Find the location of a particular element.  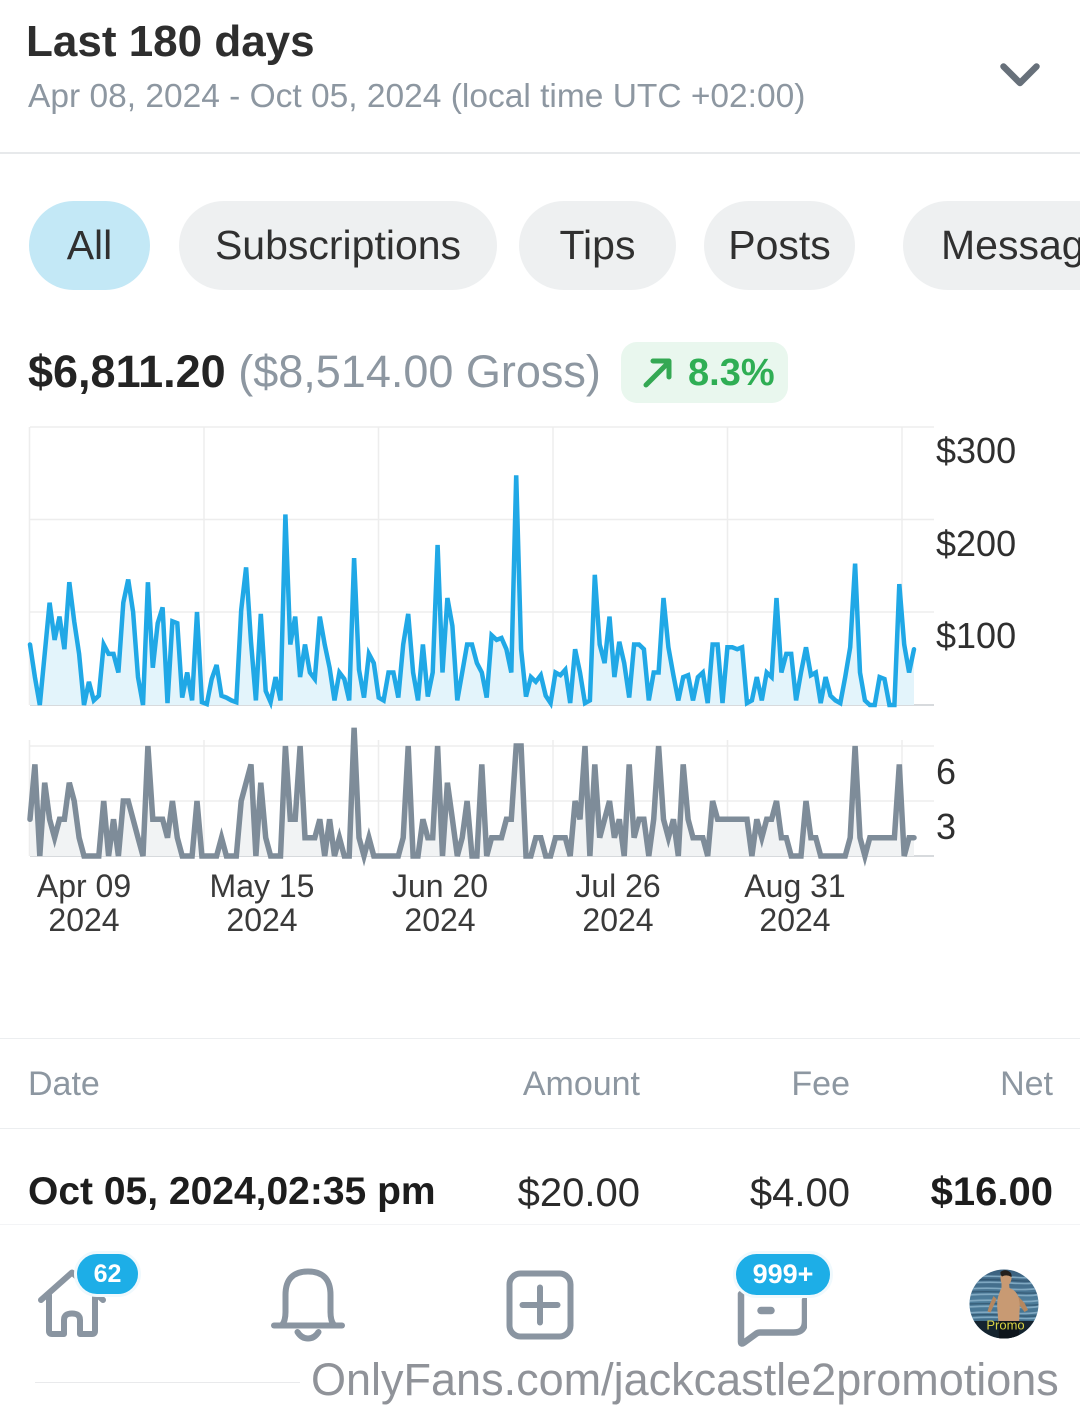

svg-text: Promo is located at coordinates (1005, 1325).